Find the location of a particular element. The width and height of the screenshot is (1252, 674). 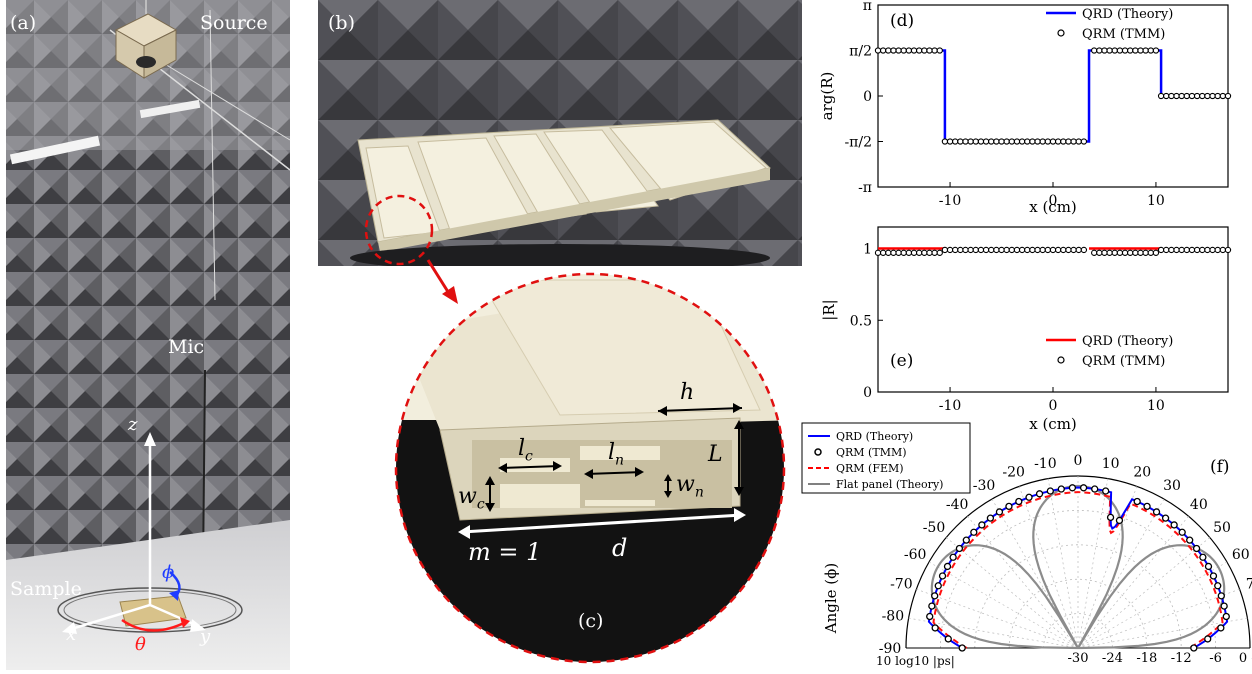

axis-z-label: z is located at coordinates (133, 424).